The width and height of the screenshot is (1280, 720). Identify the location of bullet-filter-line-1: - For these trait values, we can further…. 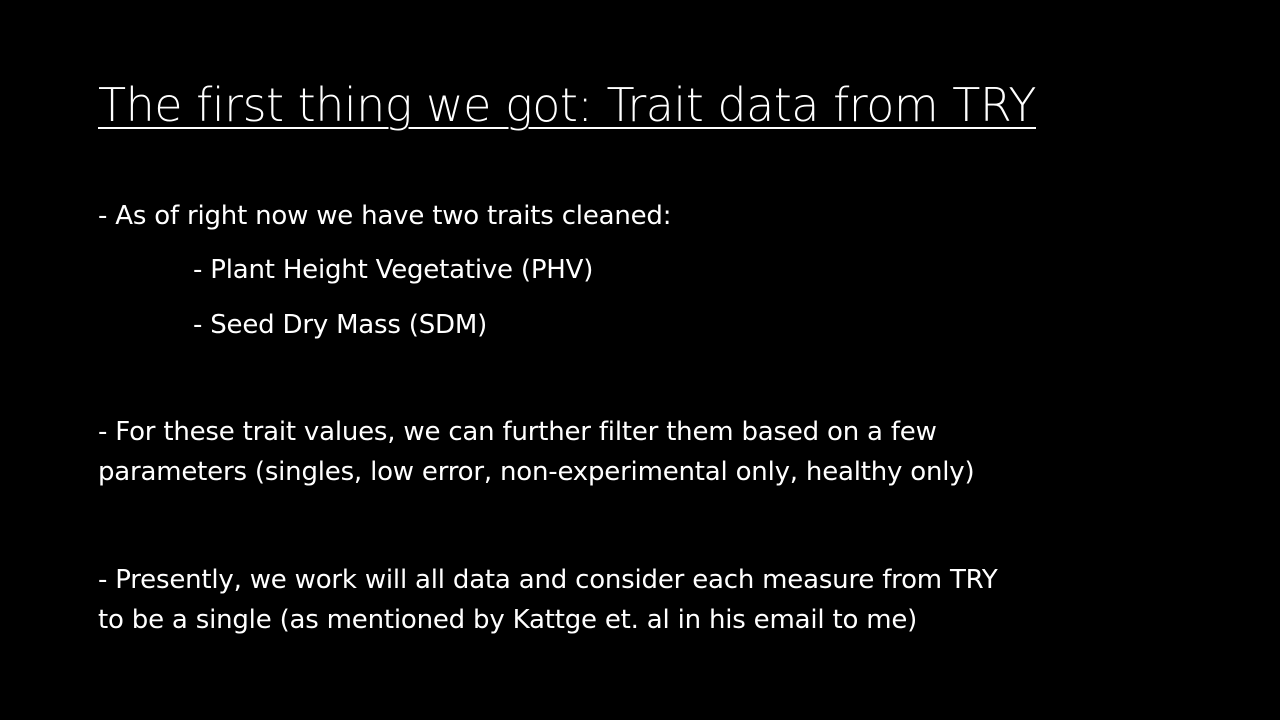
(517, 432).